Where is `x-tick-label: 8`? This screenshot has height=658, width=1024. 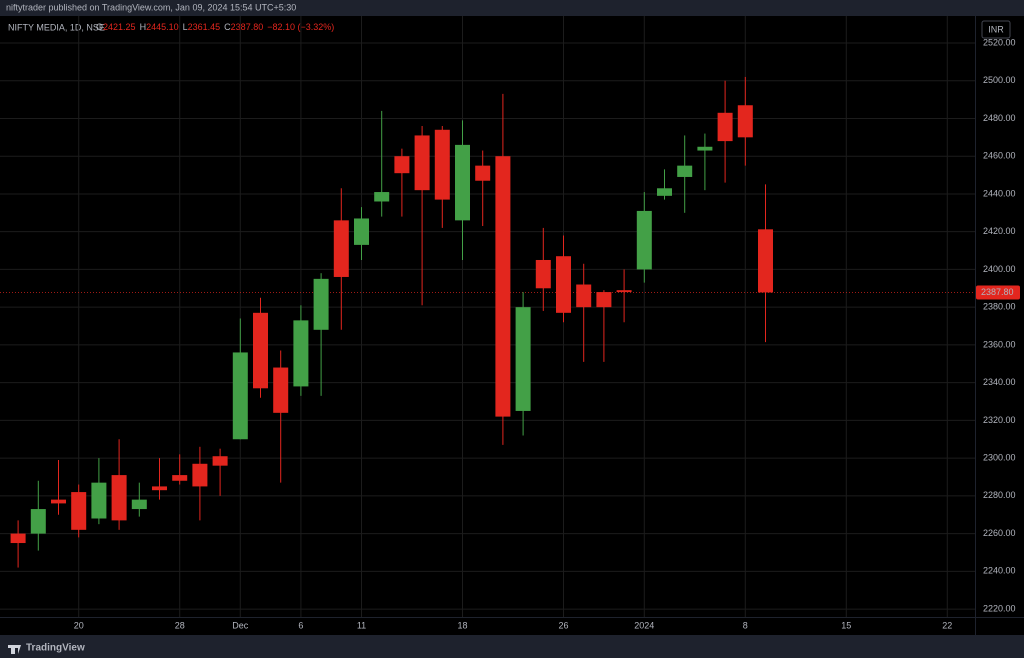
x-tick-label: 8 is located at coordinates (745, 625).